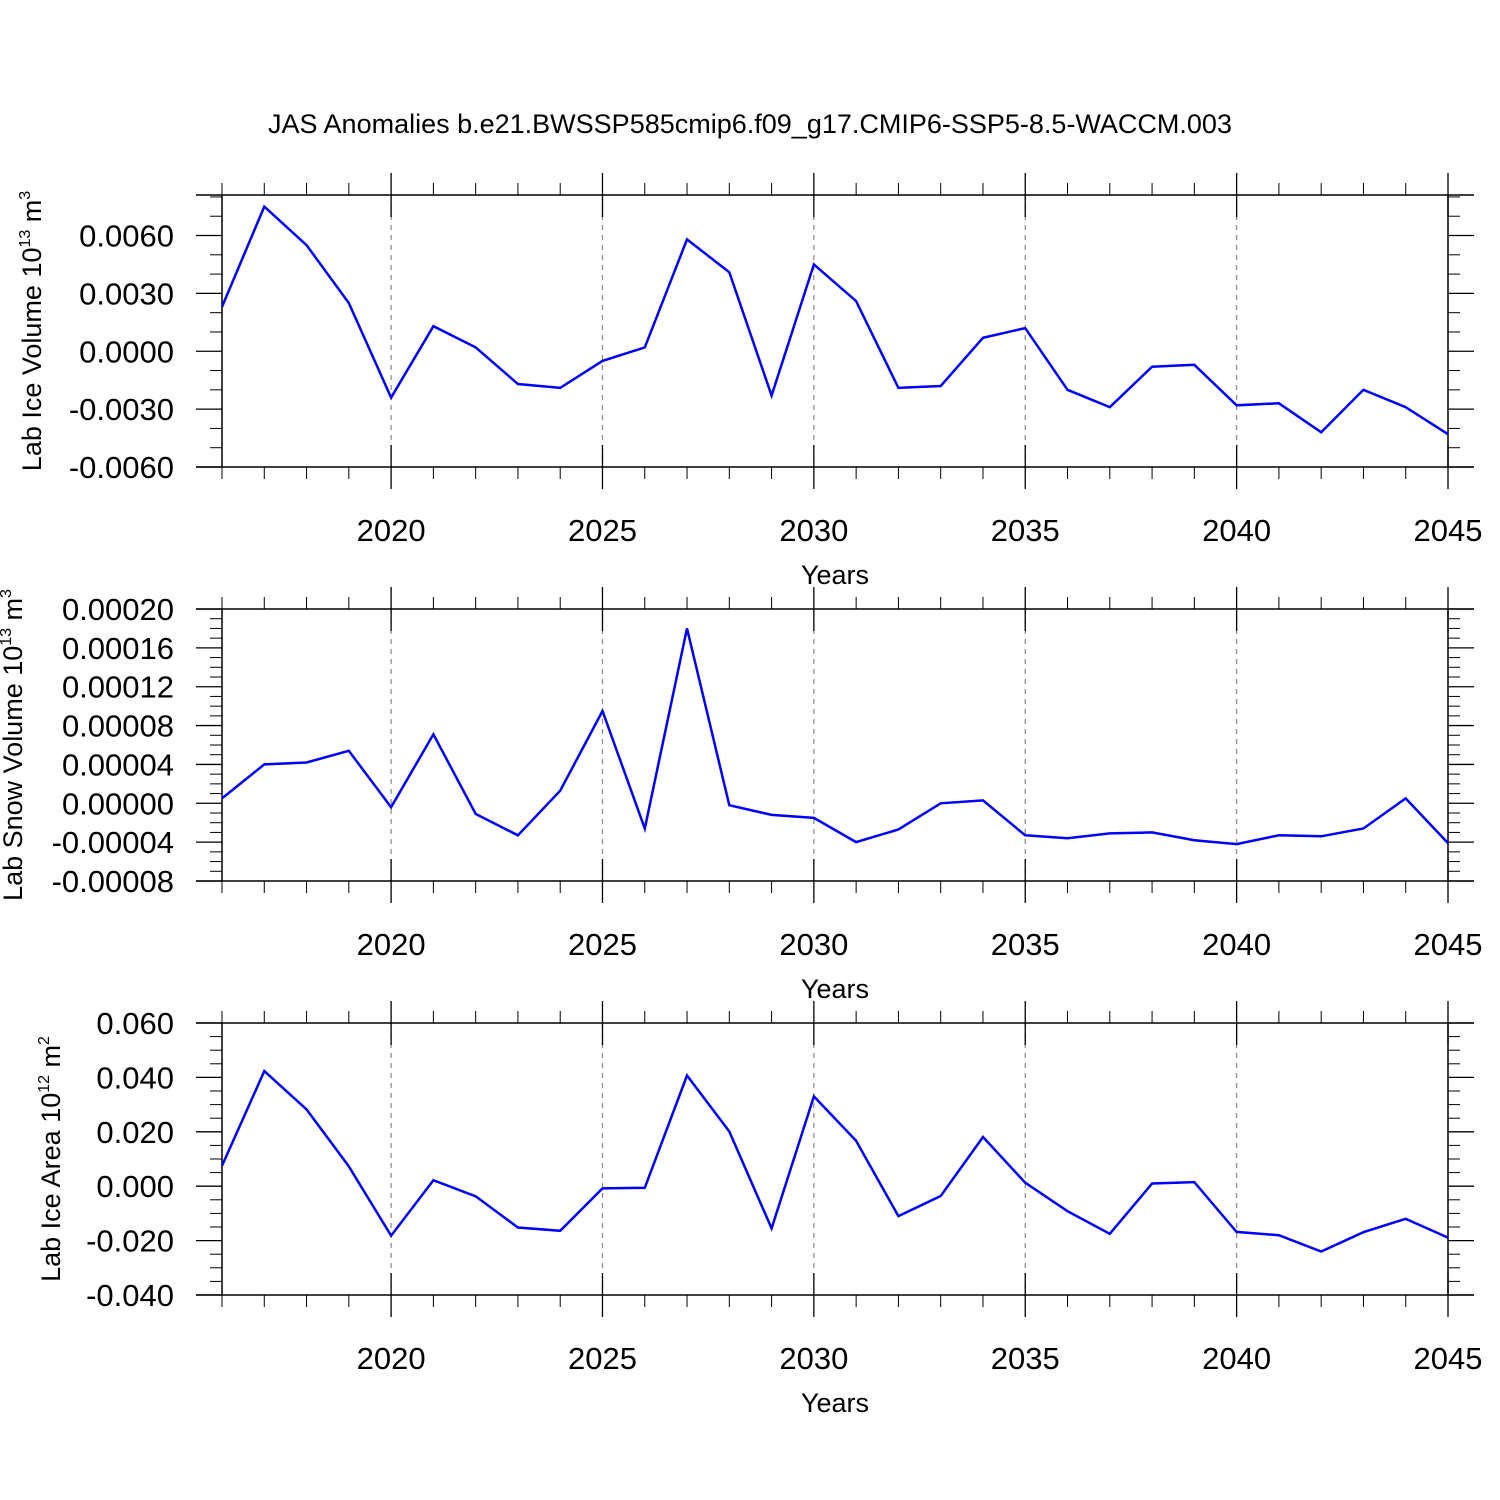  What do you see at coordinates (118, 609) in the screenshot?
I see `y-tick-label: 0.00020` at bounding box center [118, 609].